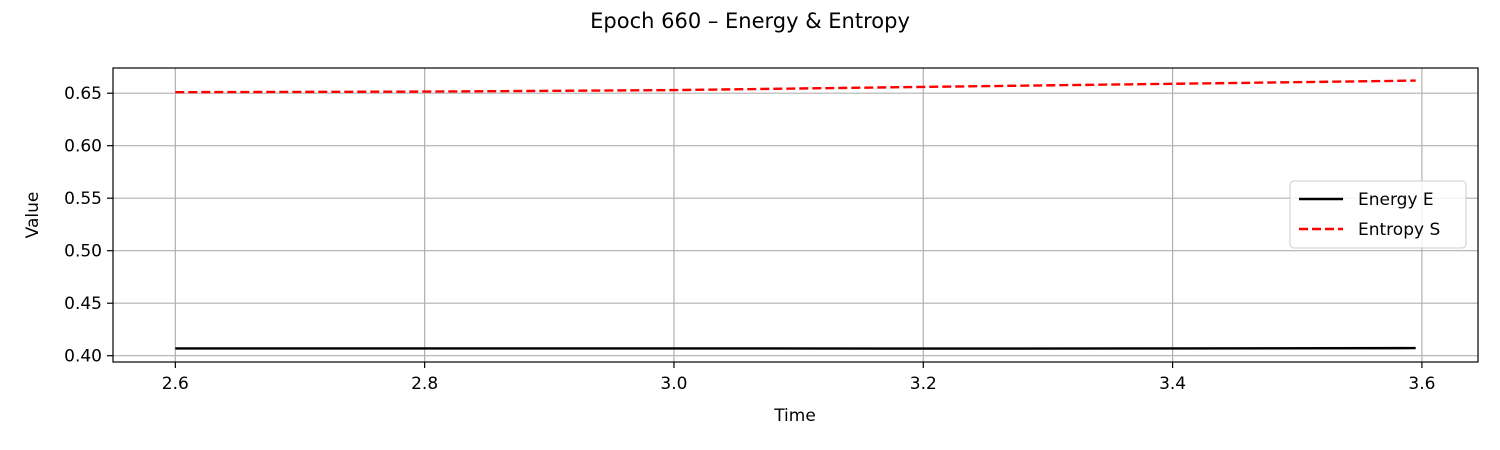  I want to click on x-tick-label: 3.0, so click(673, 384).